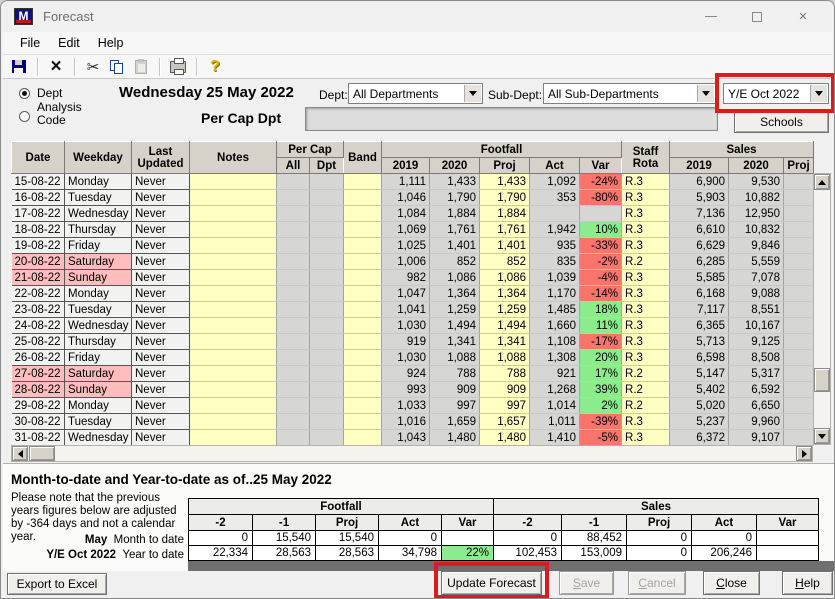  I want to click on save-icon, so click(19, 67).